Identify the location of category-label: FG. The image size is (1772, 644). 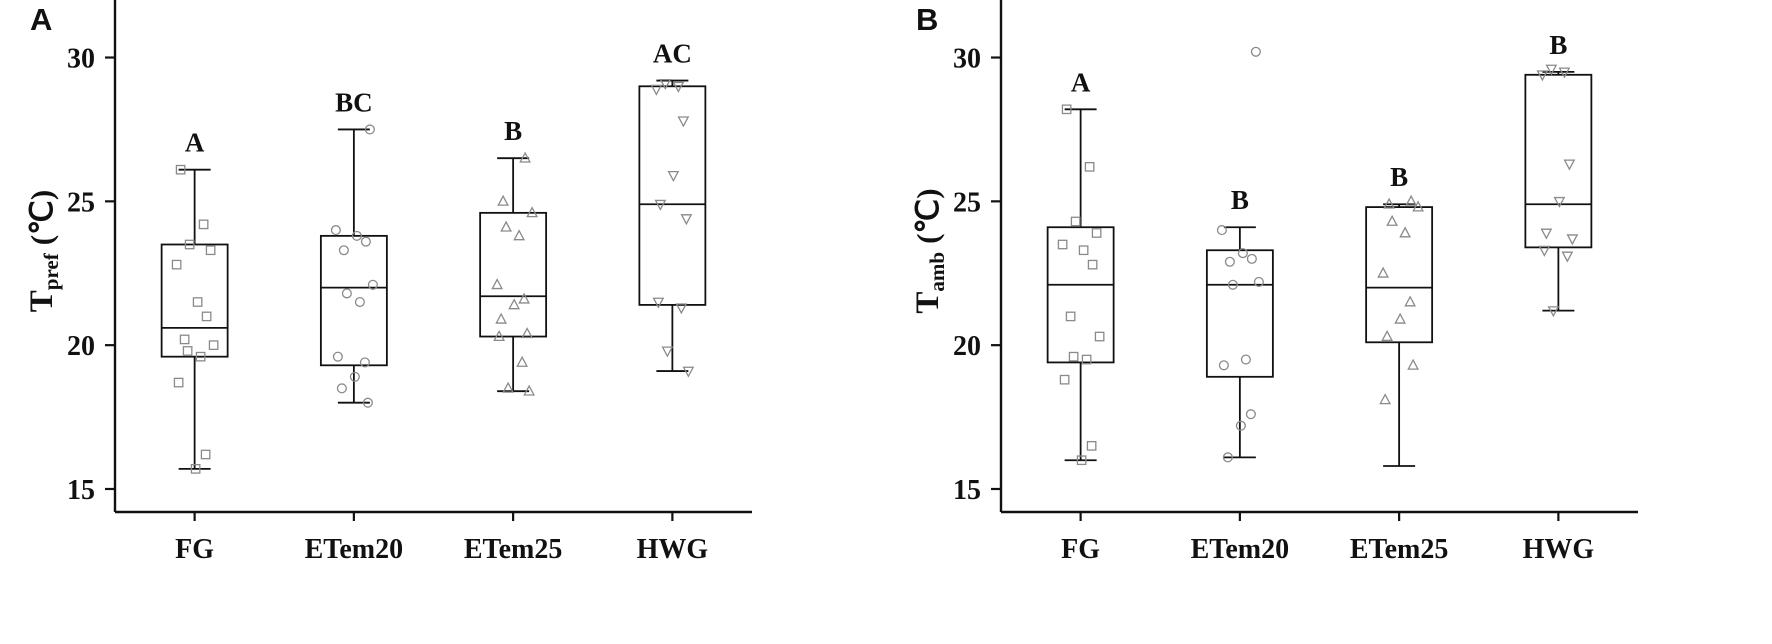
(1080, 549).